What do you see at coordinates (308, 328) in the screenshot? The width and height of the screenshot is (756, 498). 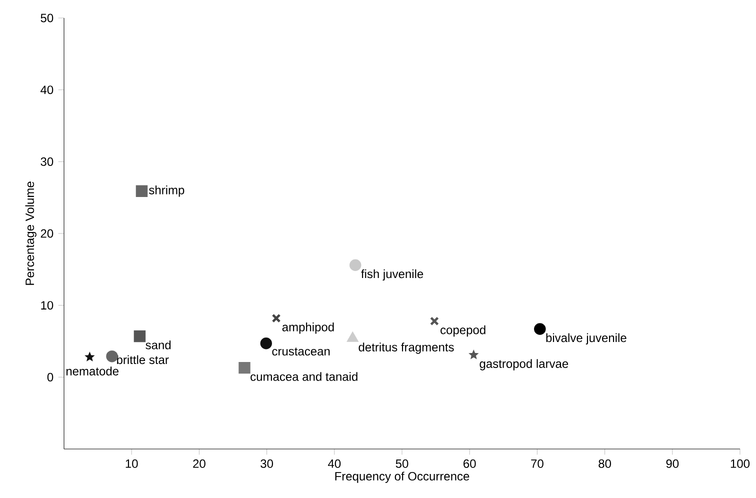 I see `series-label: amphipod` at bounding box center [308, 328].